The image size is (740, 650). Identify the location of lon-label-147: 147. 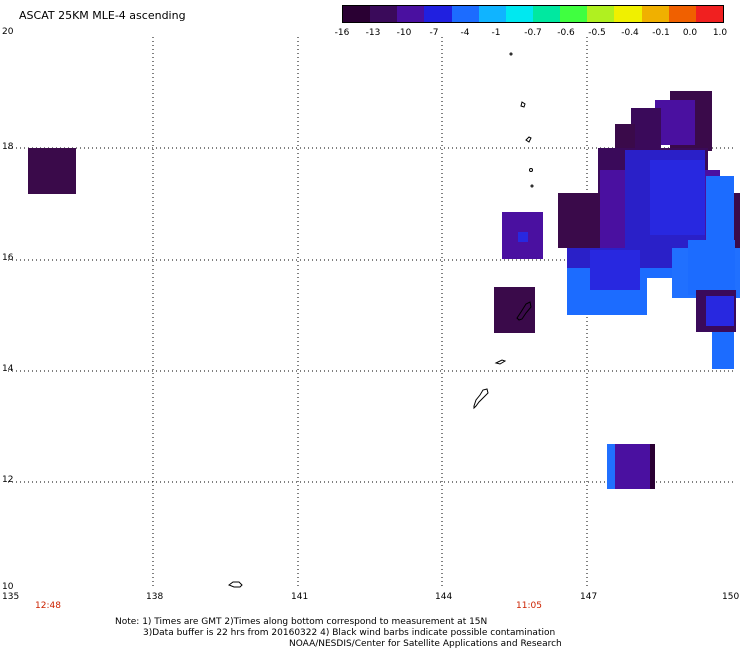
(589, 597).